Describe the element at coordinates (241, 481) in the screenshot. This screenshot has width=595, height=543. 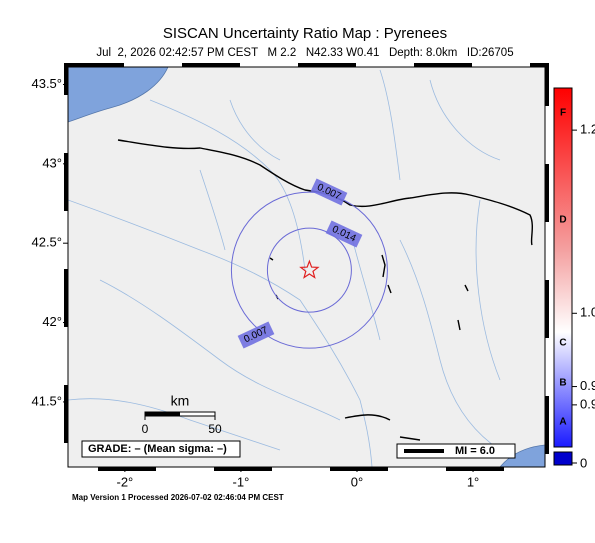
I see `x-tick-label: -1°` at that location.